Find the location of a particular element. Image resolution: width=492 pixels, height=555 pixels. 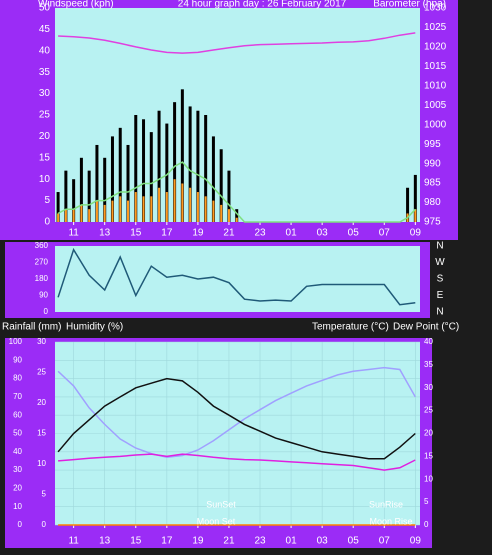

y2-tick-label: 995 is located at coordinates (432, 144).